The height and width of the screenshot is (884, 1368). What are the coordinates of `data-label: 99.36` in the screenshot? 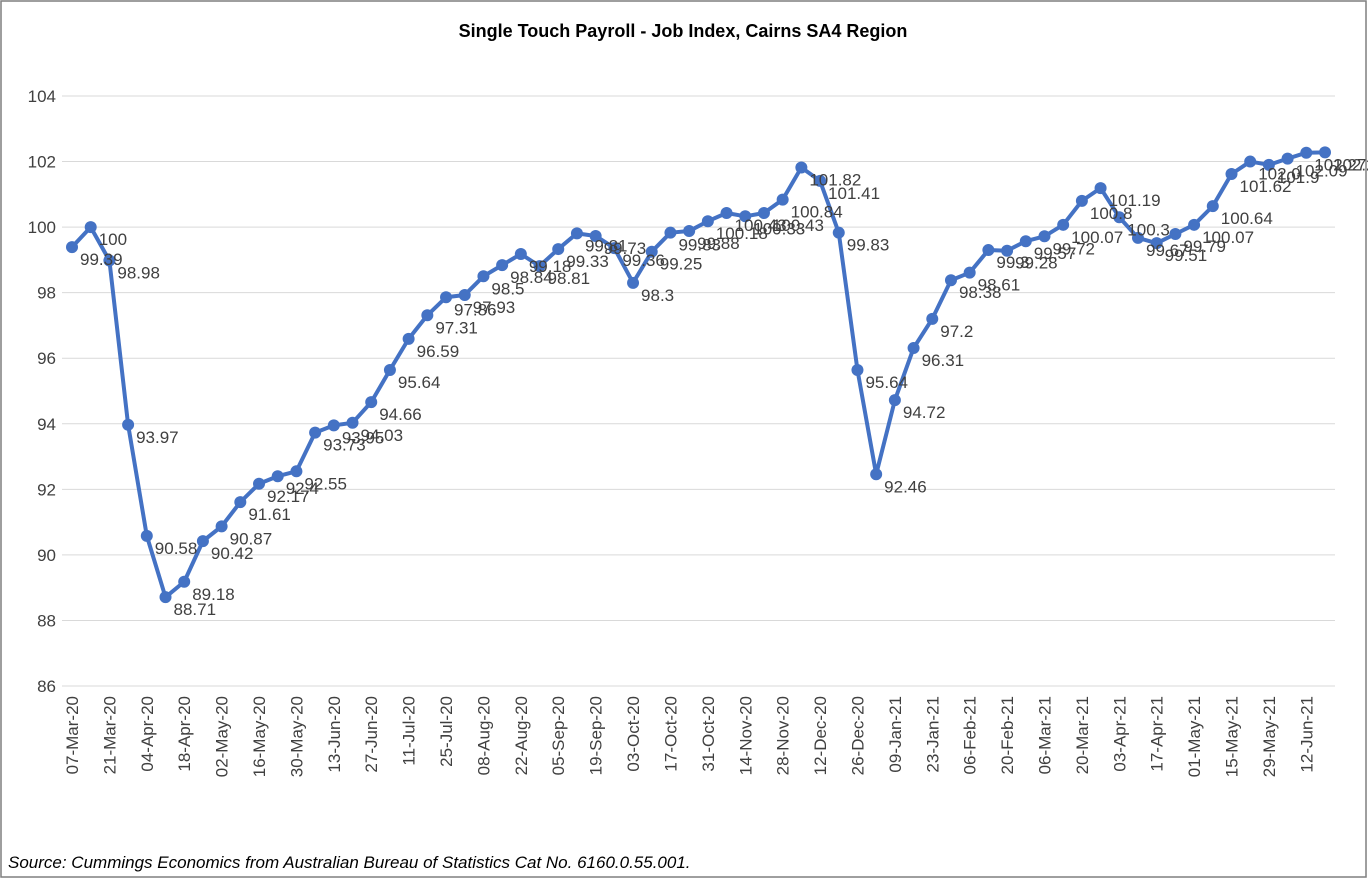 It's located at (643, 260).